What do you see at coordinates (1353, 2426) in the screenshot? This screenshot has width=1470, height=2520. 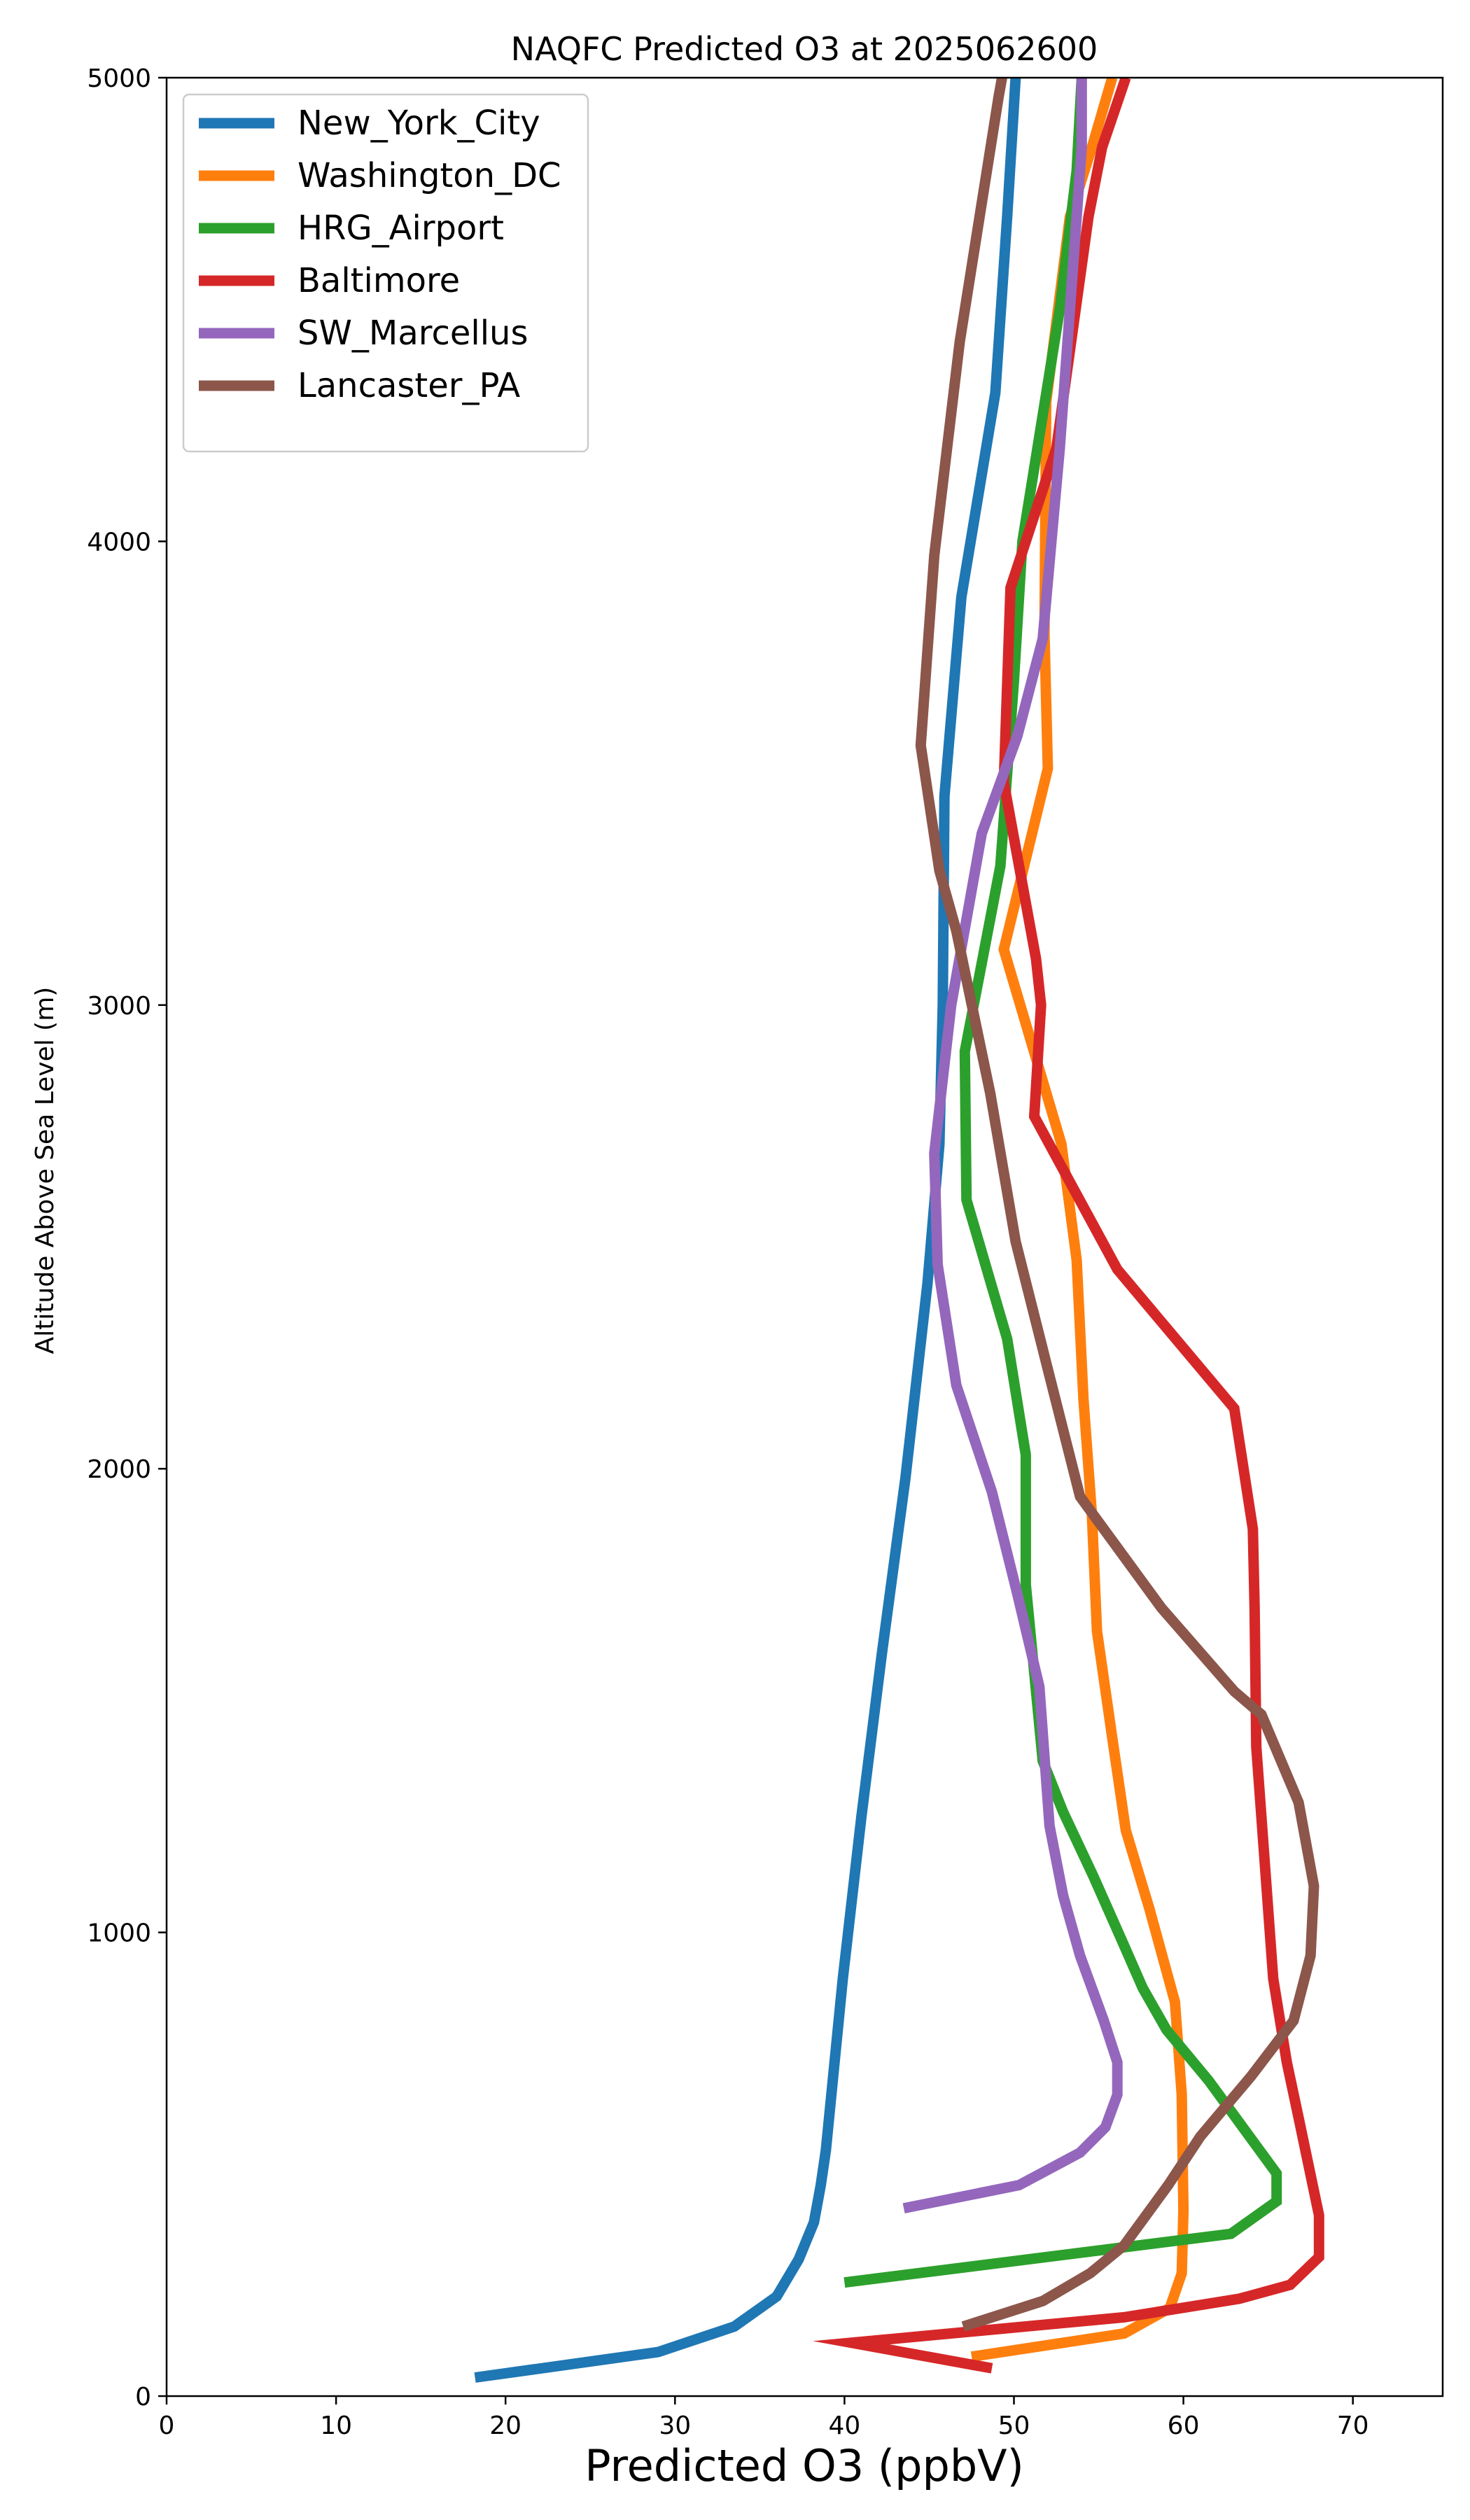 I see `x-tick-label: 70` at bounding box center [1353, 2426].